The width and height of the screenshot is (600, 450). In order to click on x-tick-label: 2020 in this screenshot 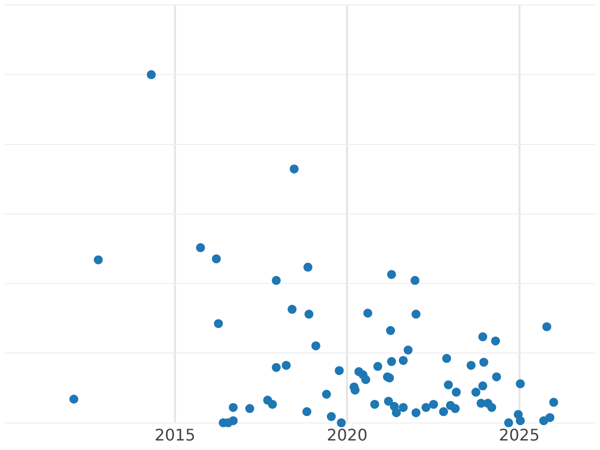, I will do `click(347, 435)`.